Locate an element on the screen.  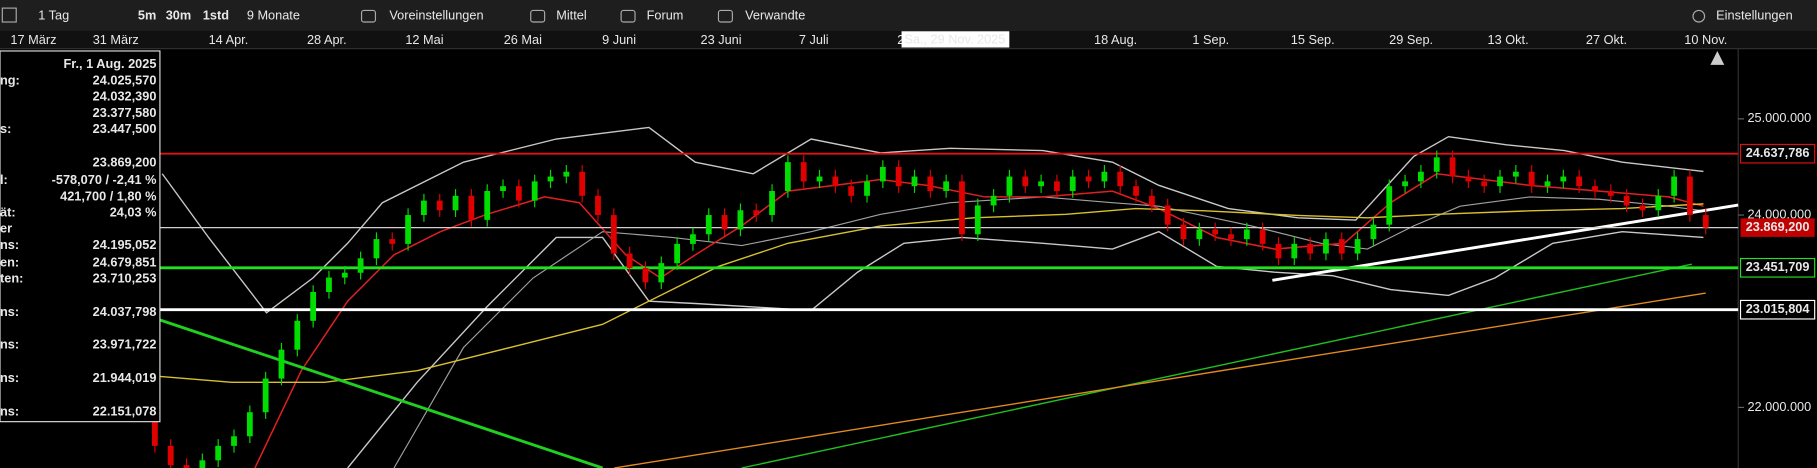
level-label: 23.015,804 is located at coordinates (1778, 308).